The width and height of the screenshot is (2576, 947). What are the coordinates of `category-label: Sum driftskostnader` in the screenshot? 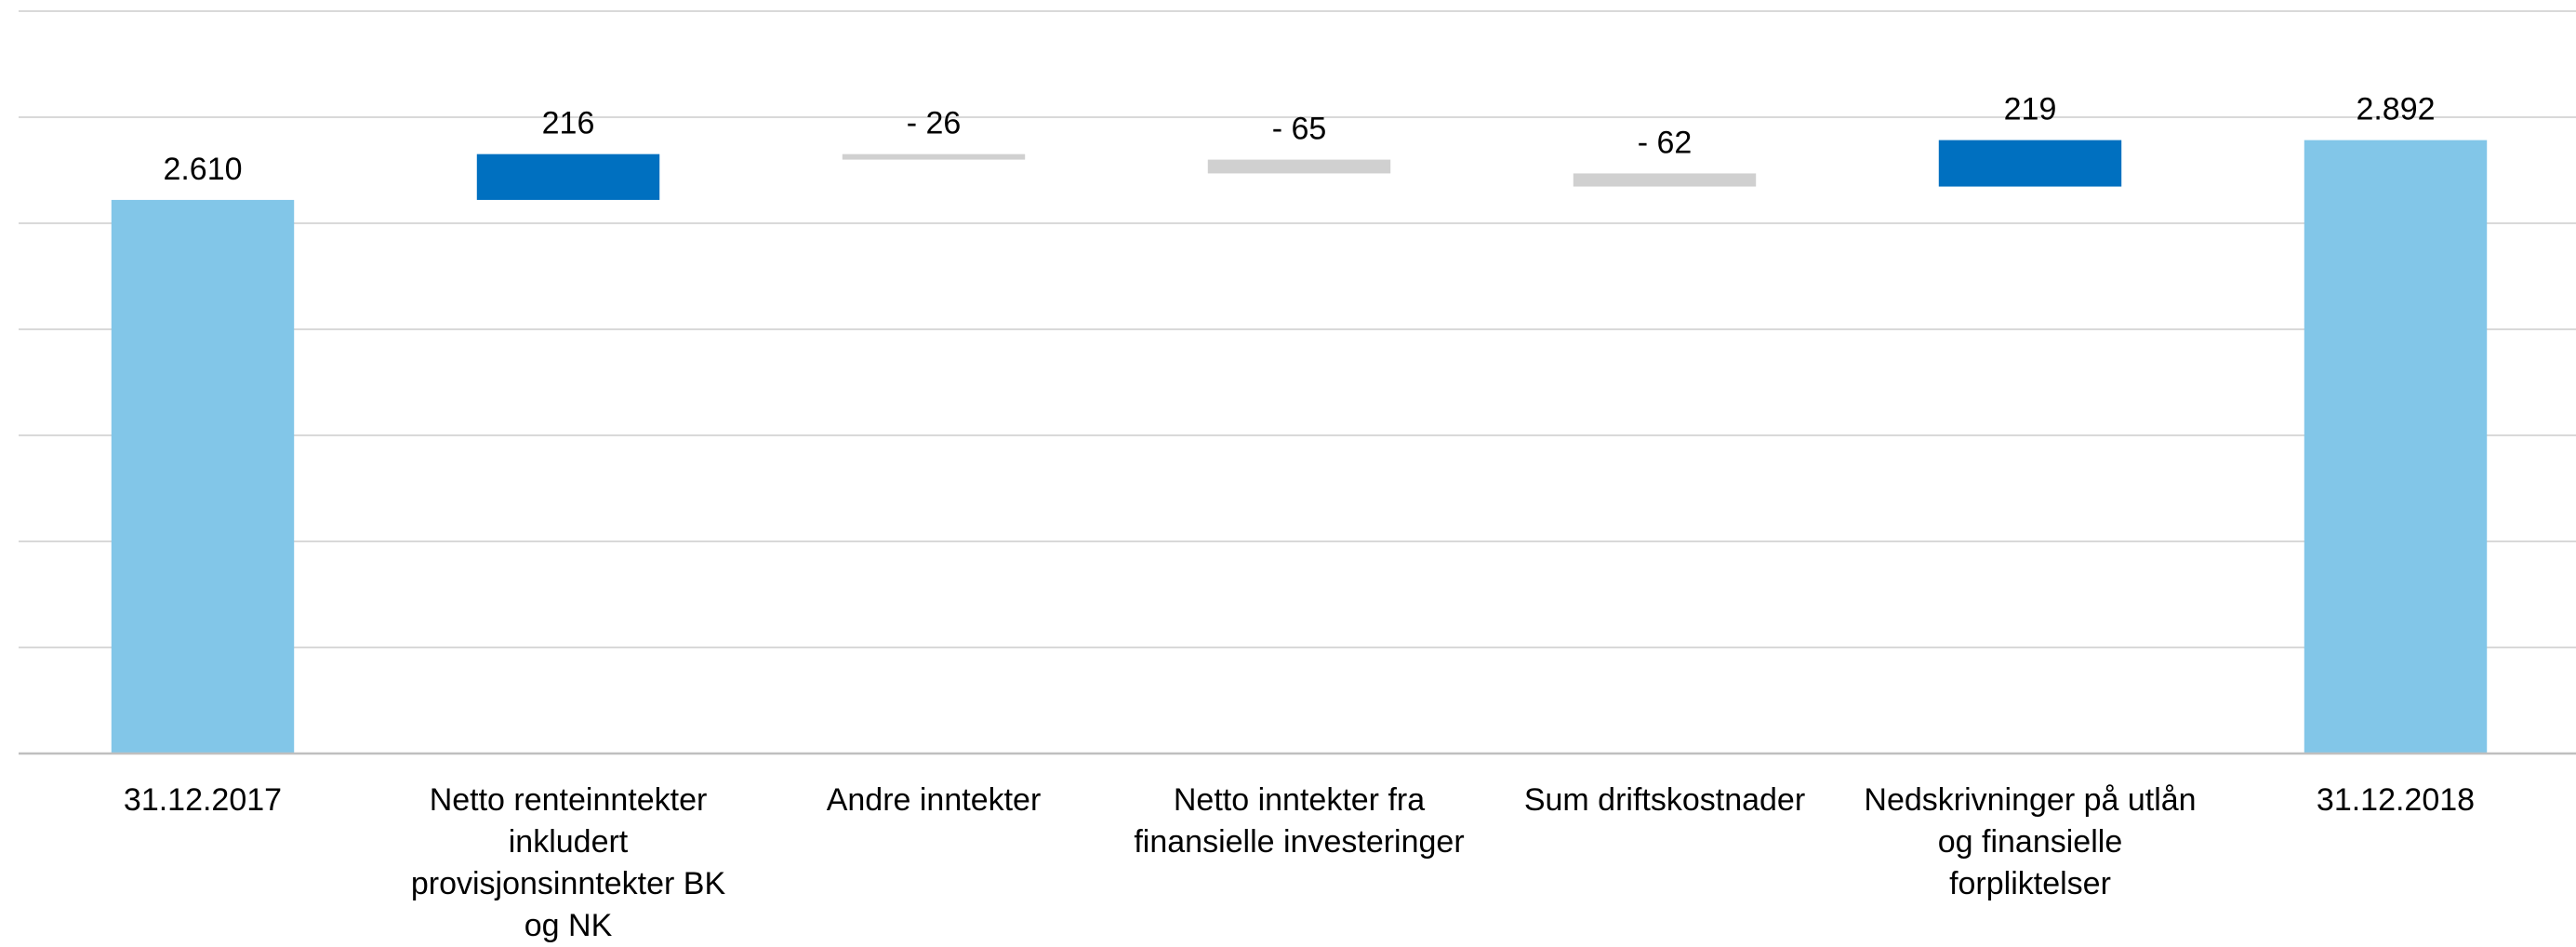 It's located at (1664, 800).